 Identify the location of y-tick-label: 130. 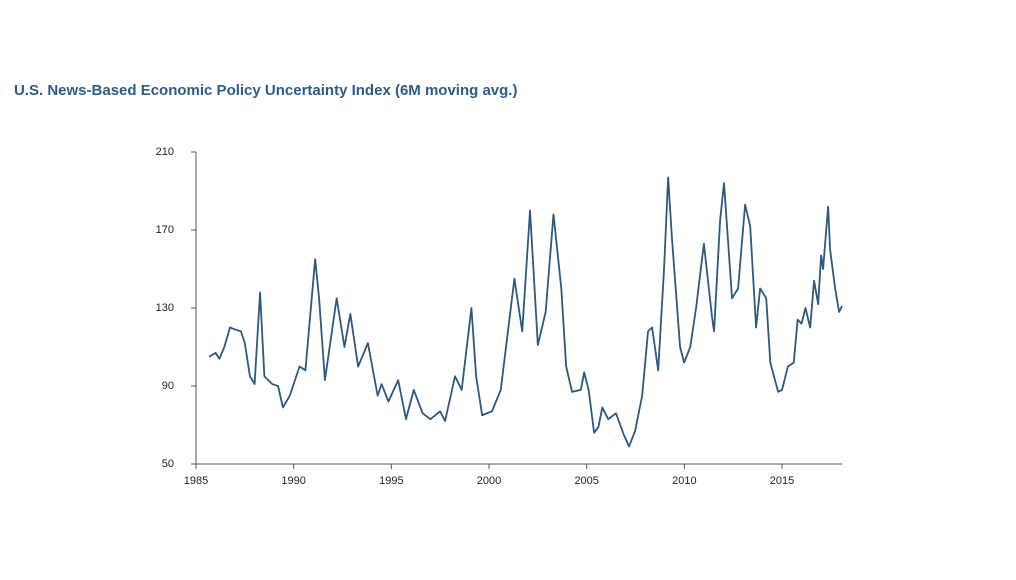
(165, 308).